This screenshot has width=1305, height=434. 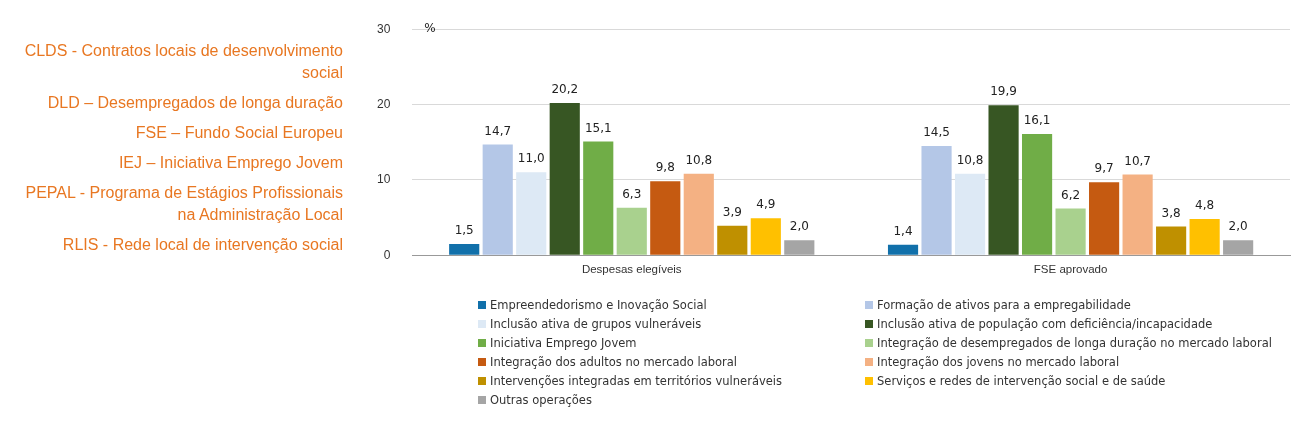 I want to click on y-tick-label: 10, so click(x=383, y=179).